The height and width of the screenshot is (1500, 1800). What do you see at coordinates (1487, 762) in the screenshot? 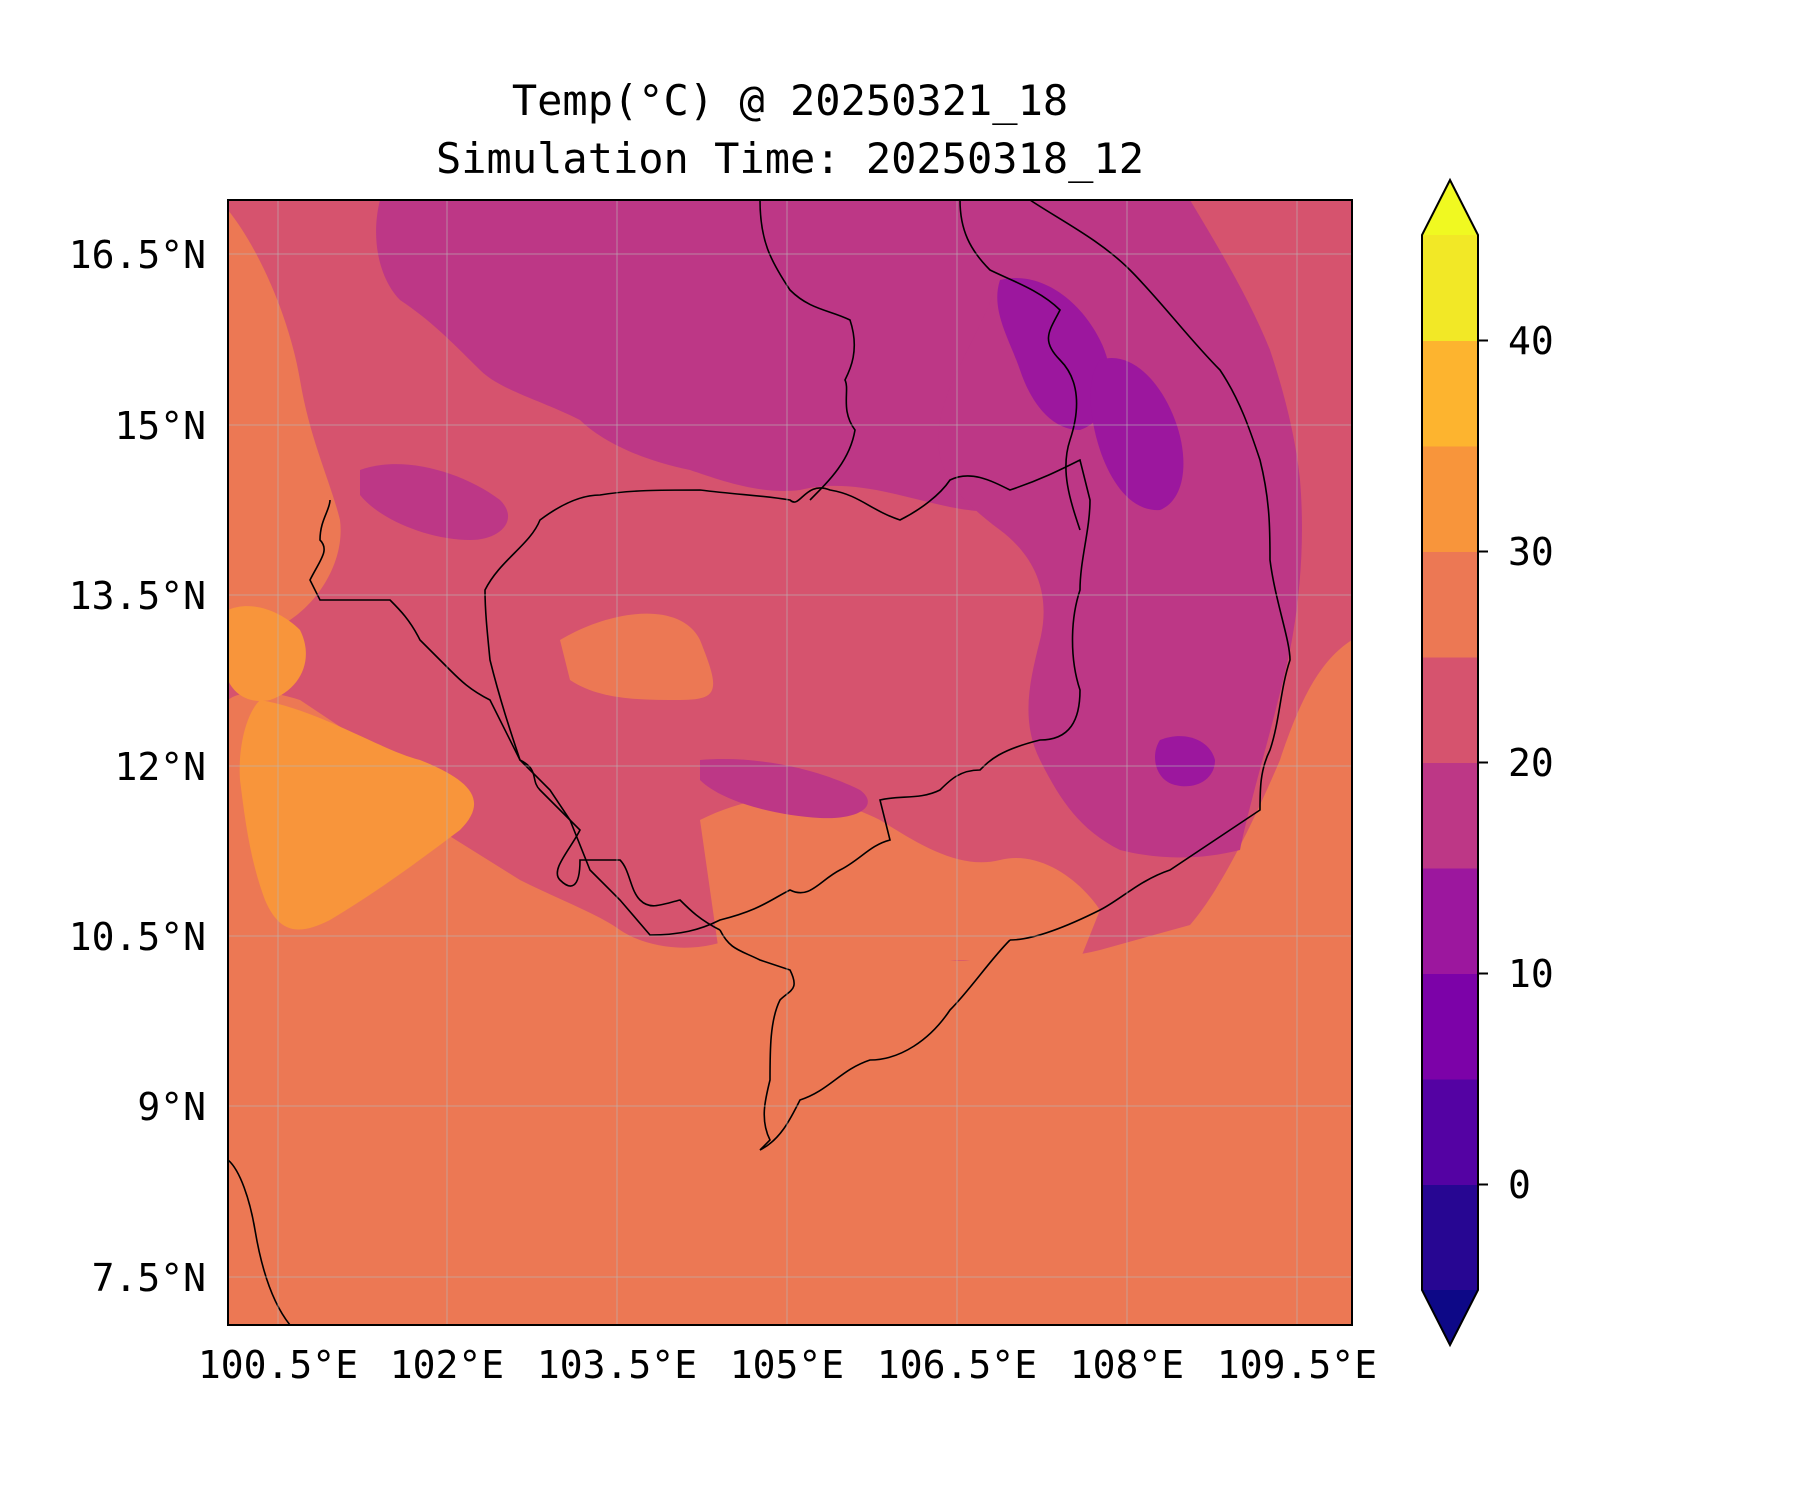
I see `colorbar: 0 10 20 30 40` at bounding box center [1487, 762].